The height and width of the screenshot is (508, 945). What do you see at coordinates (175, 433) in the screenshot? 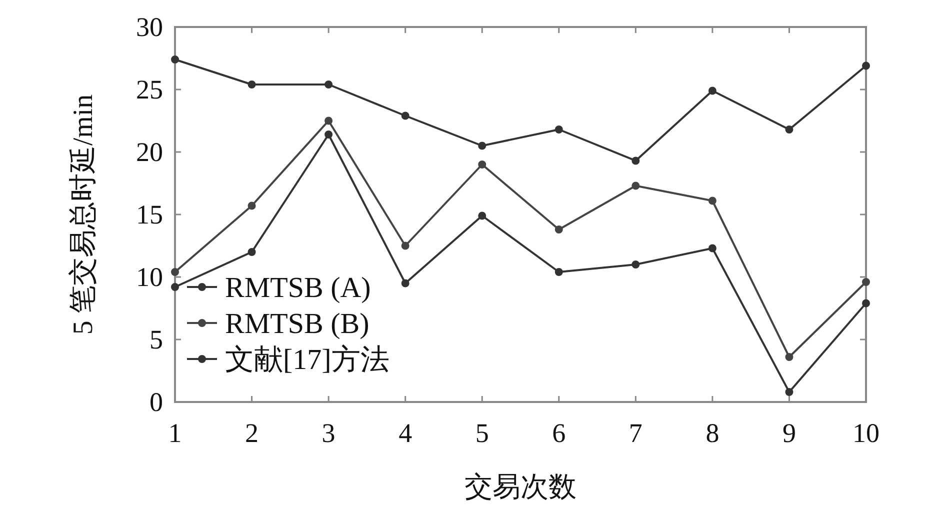
I see `x-tick-label: 1` at bounding box center [175, 433].